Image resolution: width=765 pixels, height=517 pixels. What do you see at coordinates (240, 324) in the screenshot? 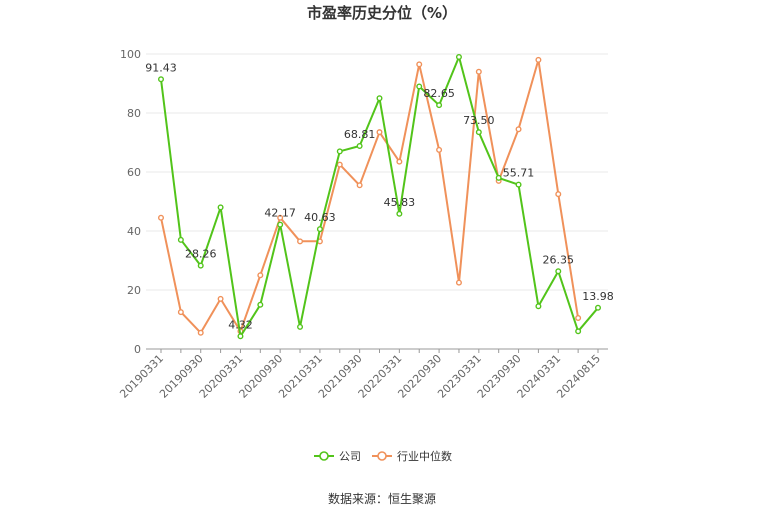
I see `data-label: 4.32` at bounding box center [240, 324].